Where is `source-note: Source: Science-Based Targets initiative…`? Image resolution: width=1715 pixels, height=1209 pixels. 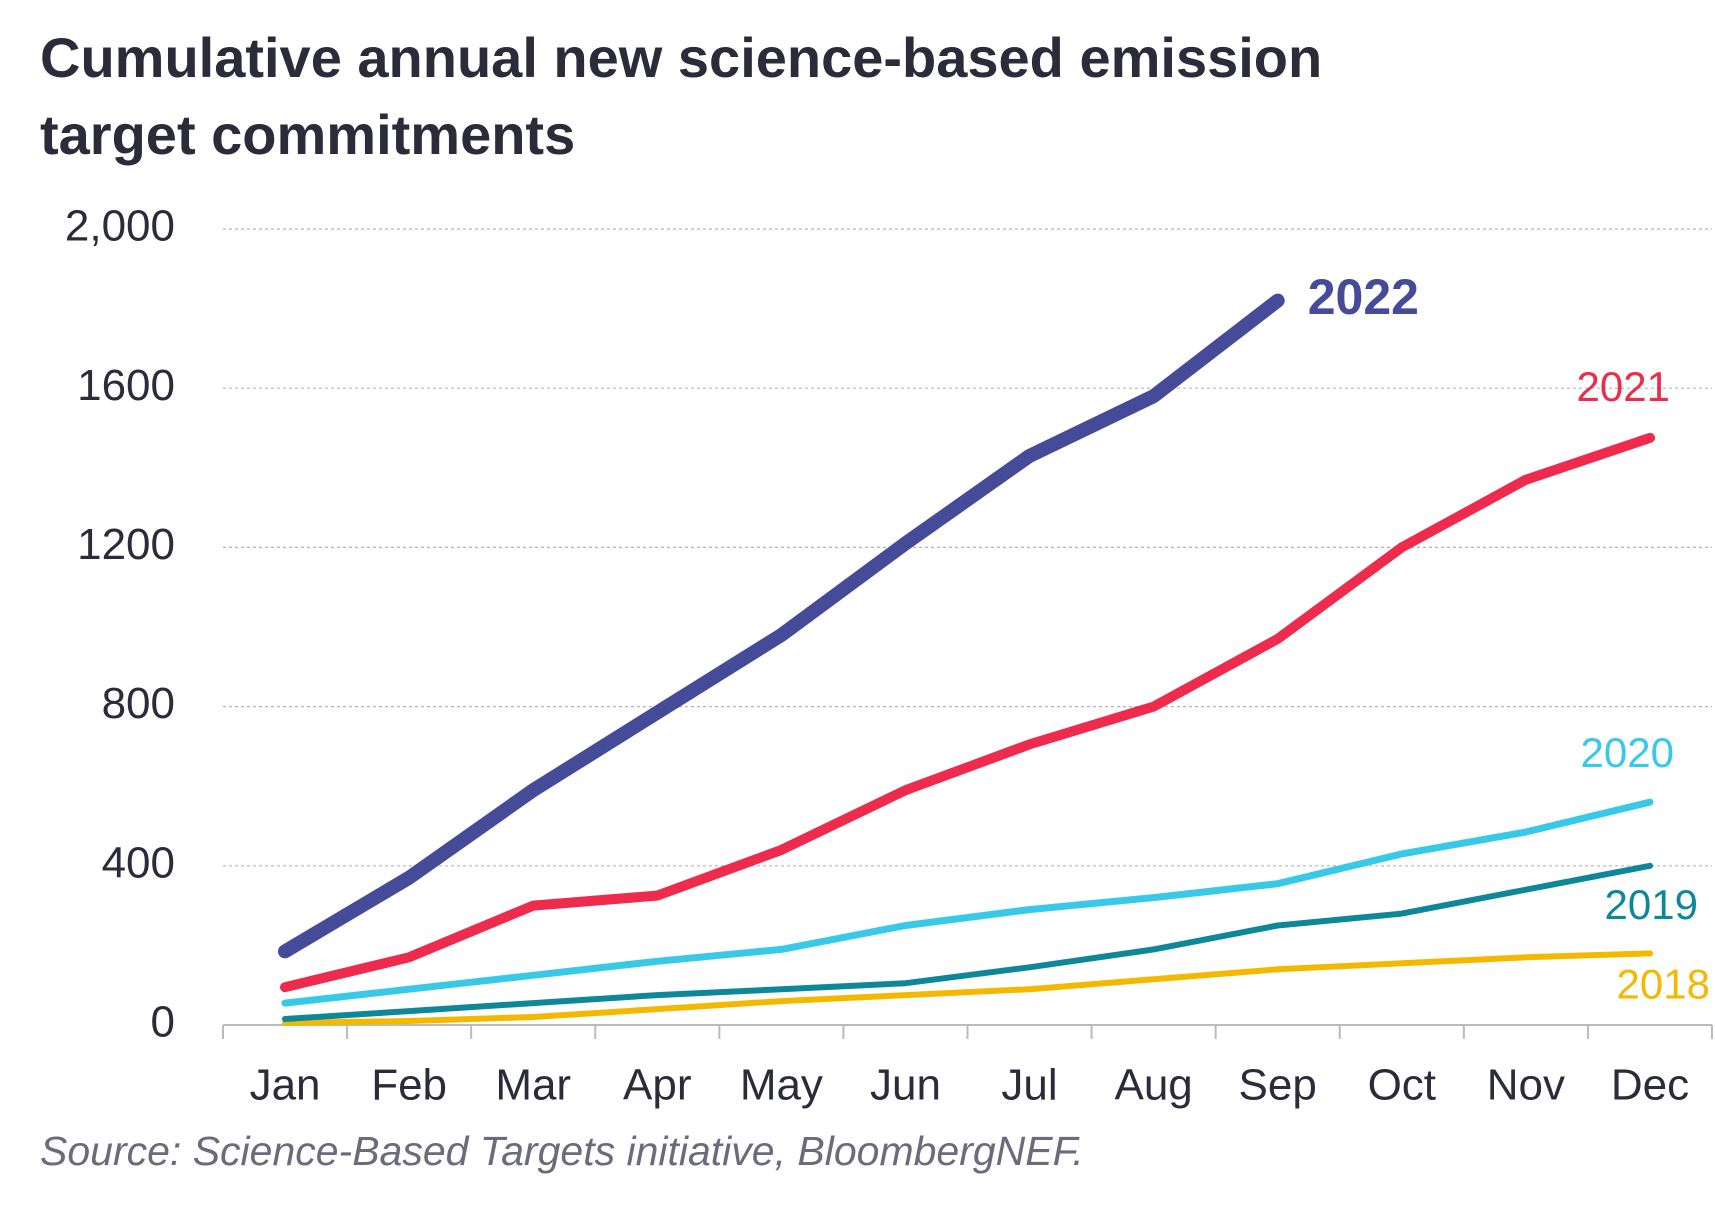 source-note: Source: Science-Based Targets initiative… is located at coordinates (562, 1151).